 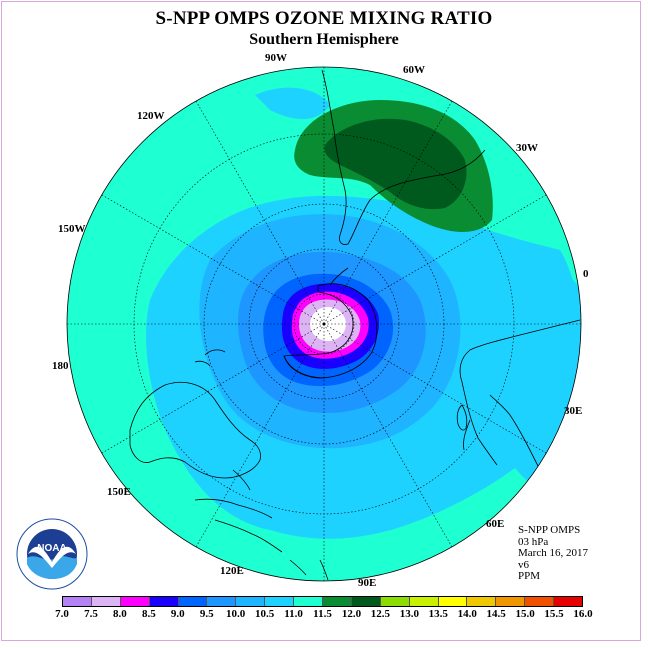 I want to click on noaa-logo-text: NOAA, so click(x=51, y=548).